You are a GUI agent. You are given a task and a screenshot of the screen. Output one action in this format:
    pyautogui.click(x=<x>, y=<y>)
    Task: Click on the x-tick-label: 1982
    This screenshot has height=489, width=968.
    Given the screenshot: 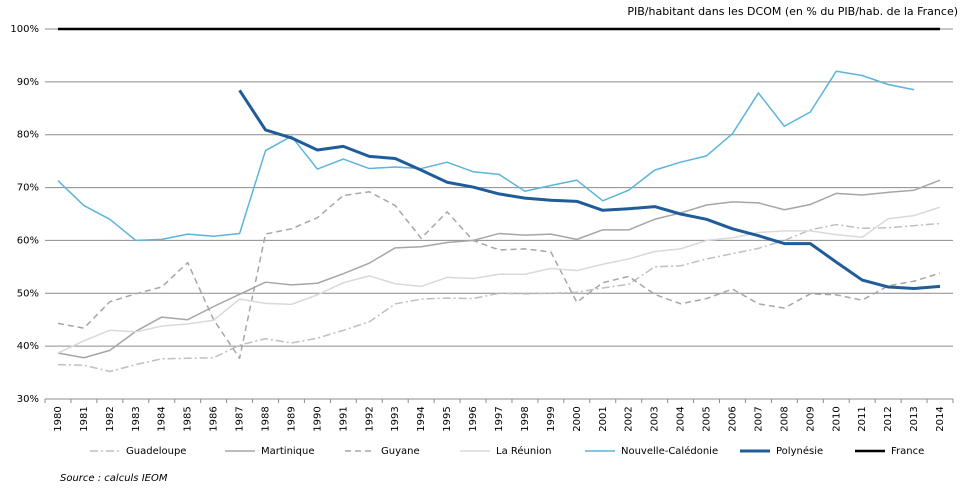 What is the action you would take?
    pyautogui.click(x=110, y=418)
    